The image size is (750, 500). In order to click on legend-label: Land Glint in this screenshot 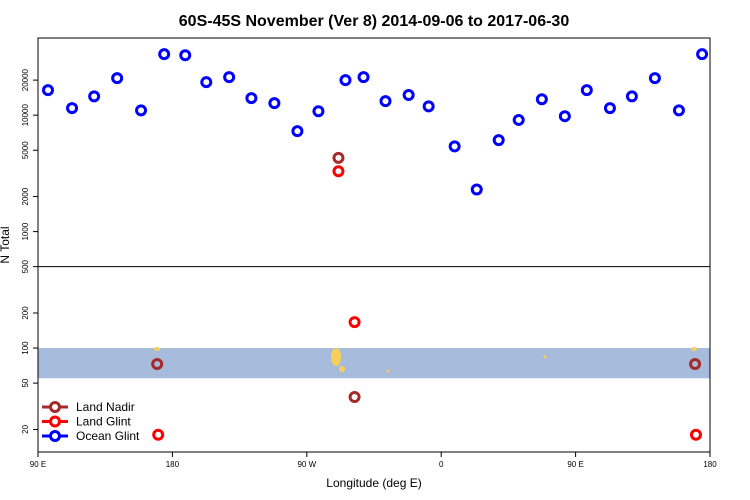, I will do `click(103, 422)`.